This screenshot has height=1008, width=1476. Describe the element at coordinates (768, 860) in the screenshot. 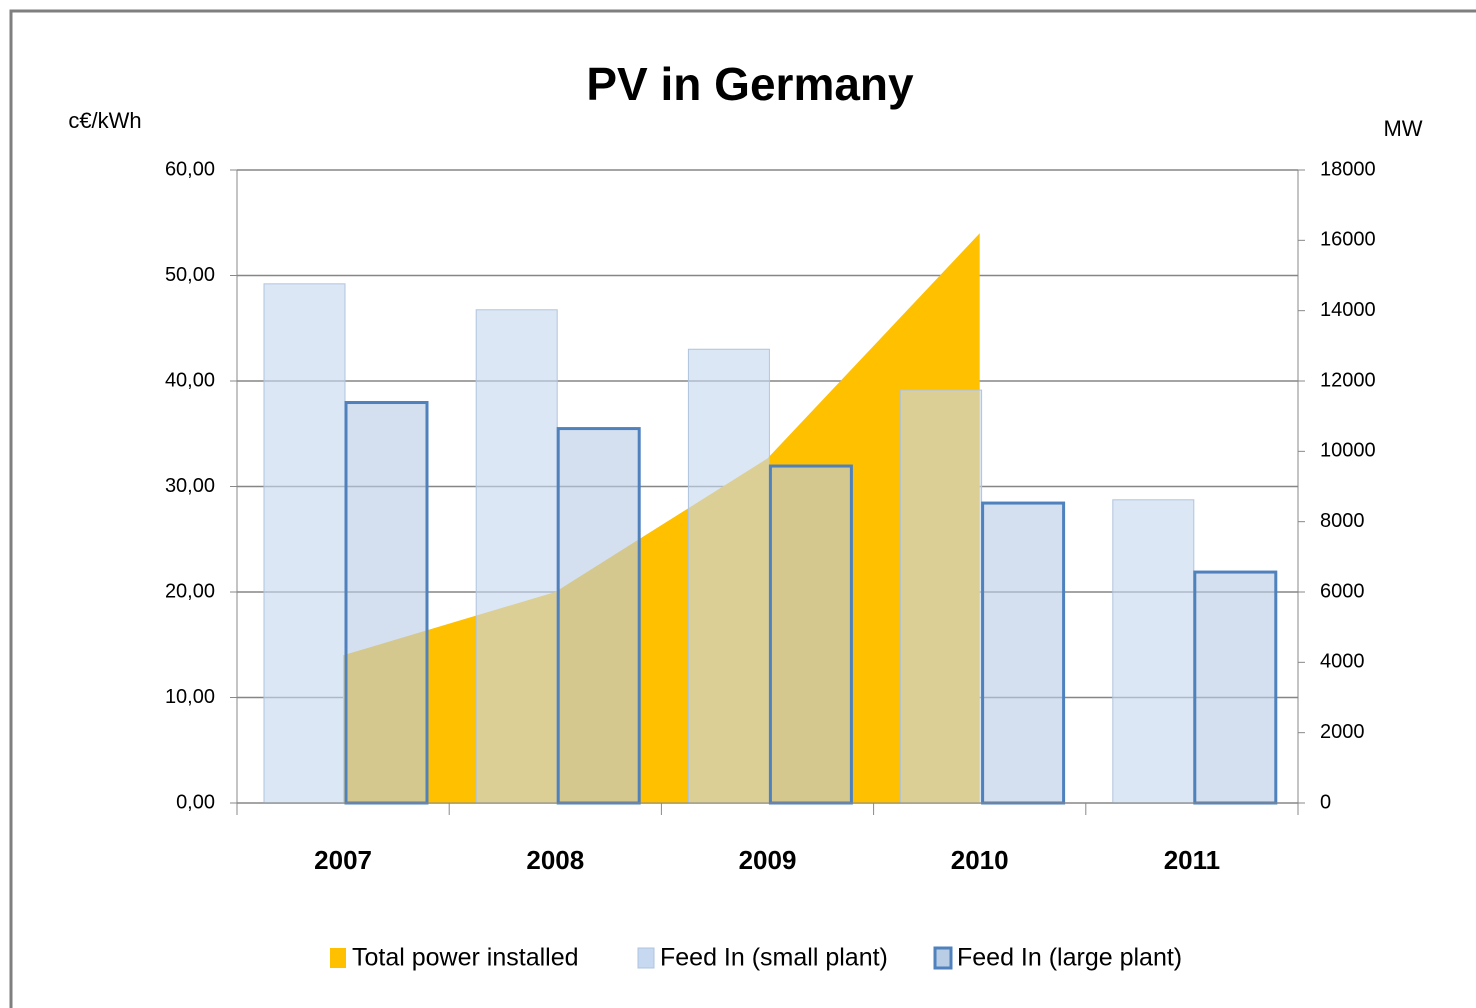

I see `x-tick-label: 2009` at that location.